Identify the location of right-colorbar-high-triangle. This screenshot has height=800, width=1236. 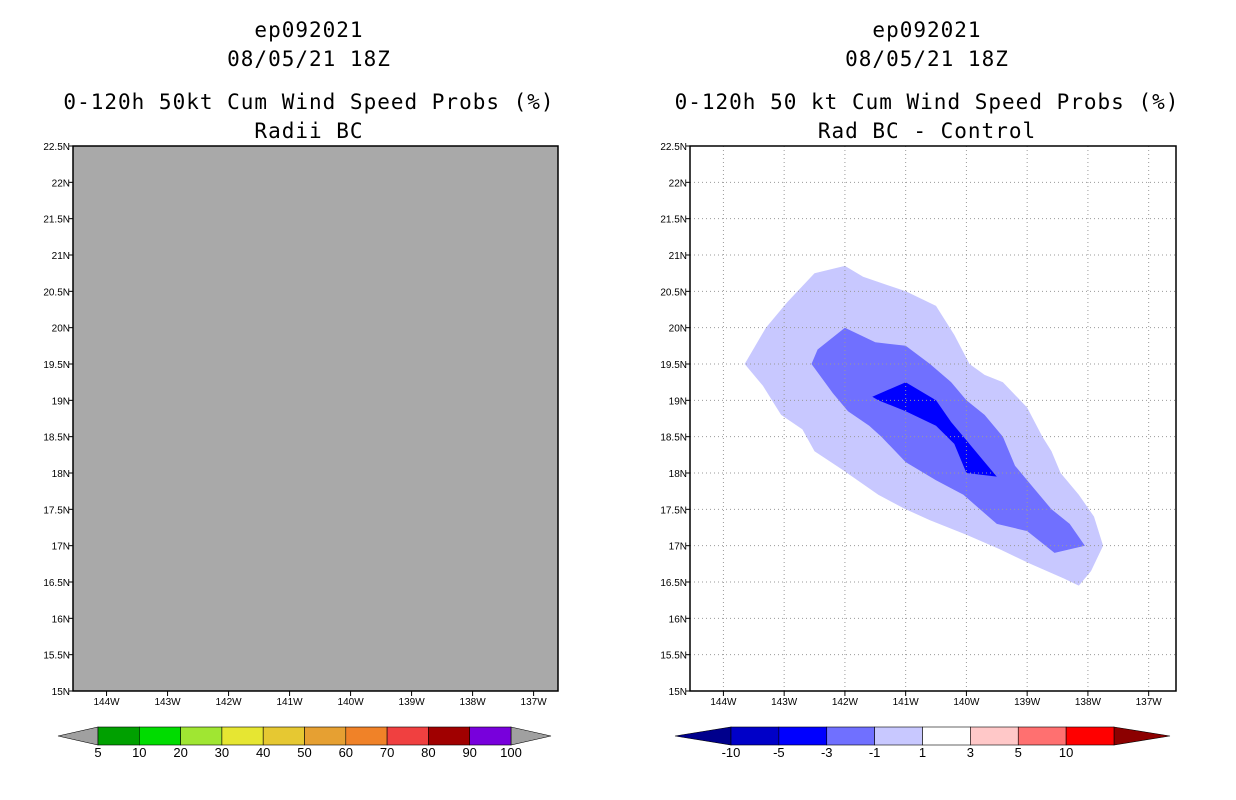
(1142, 736).